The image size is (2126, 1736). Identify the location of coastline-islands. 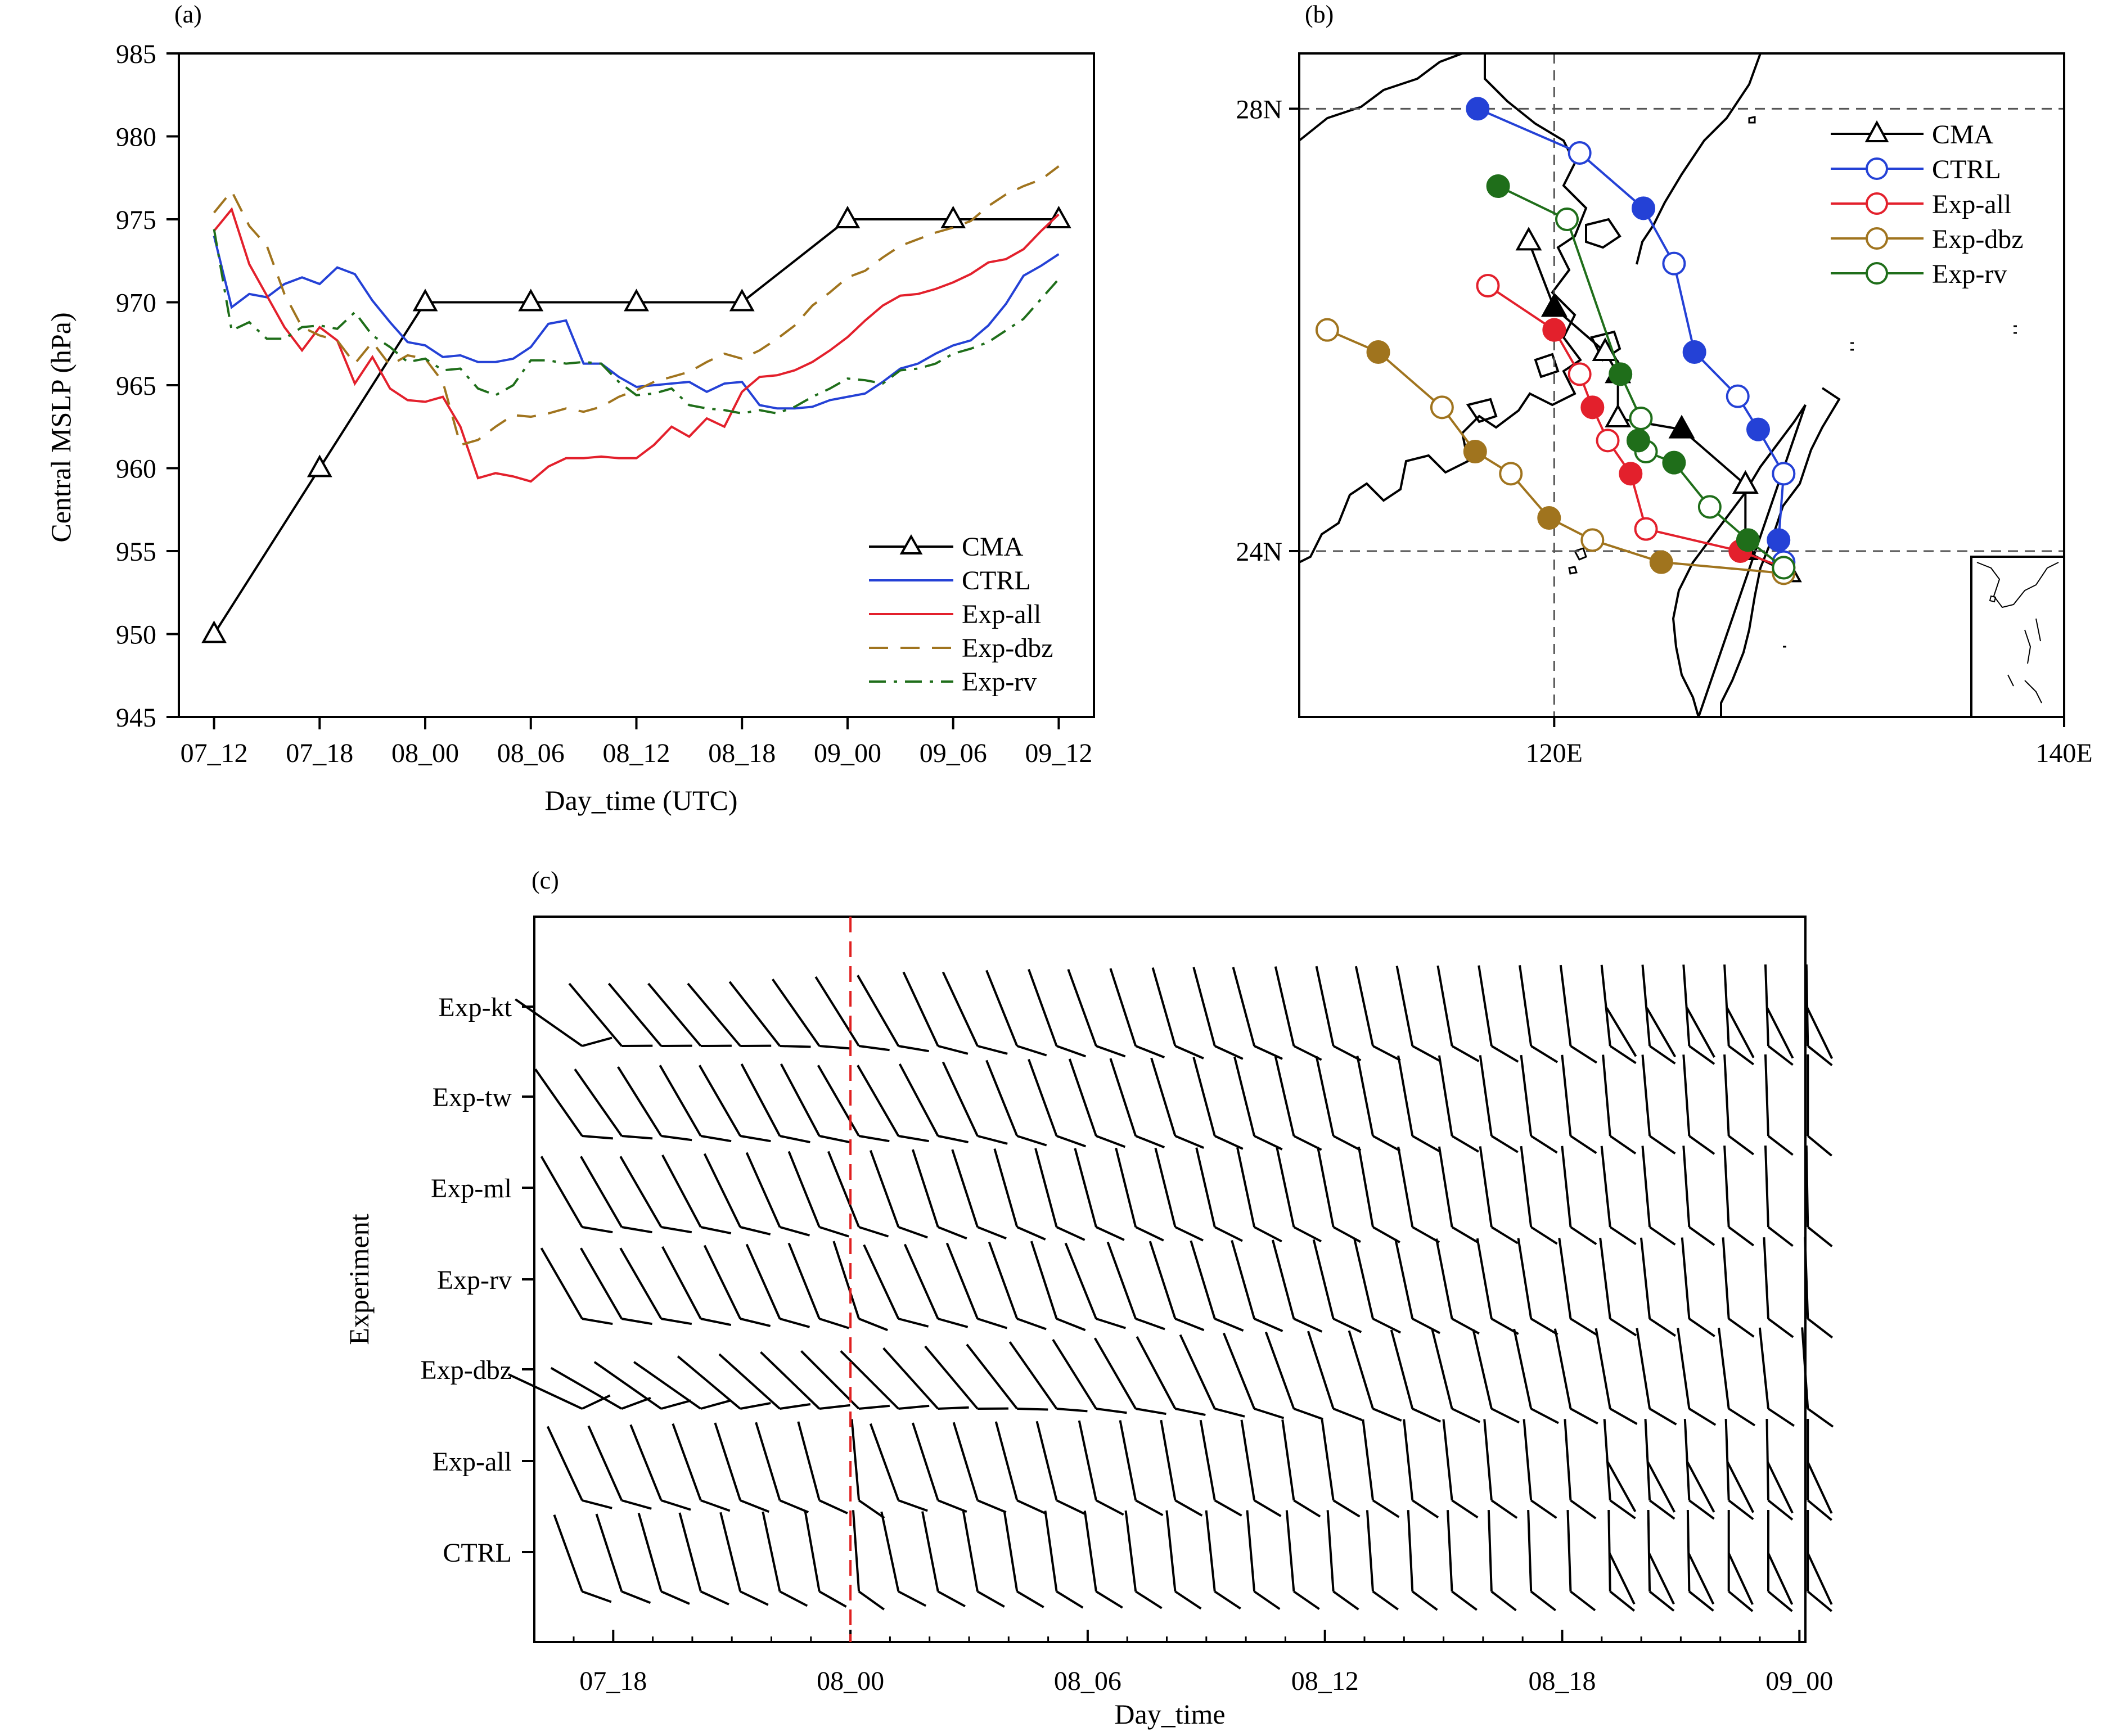
(1544, 320).